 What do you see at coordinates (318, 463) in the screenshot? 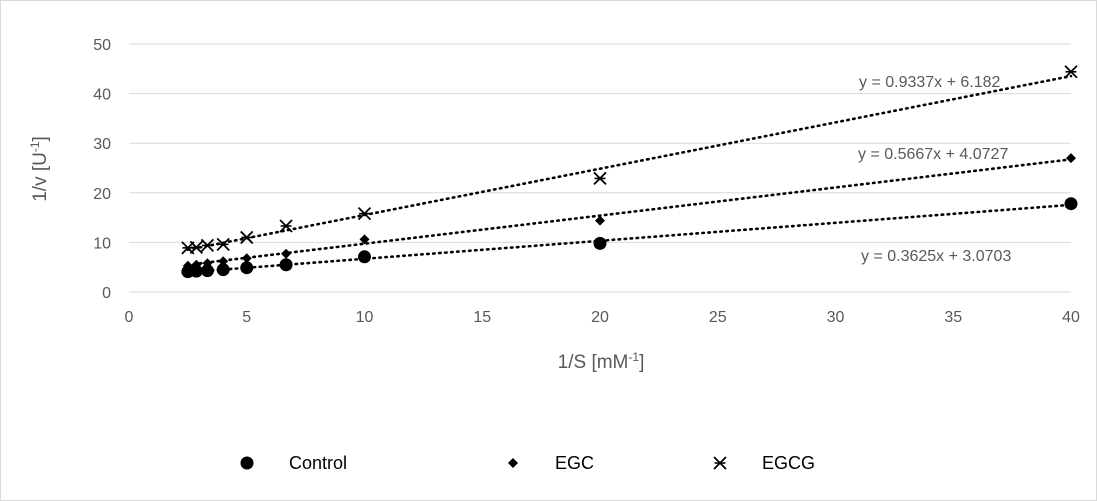
I see `legend-label-control: Control` at bounding box center [318, 463].